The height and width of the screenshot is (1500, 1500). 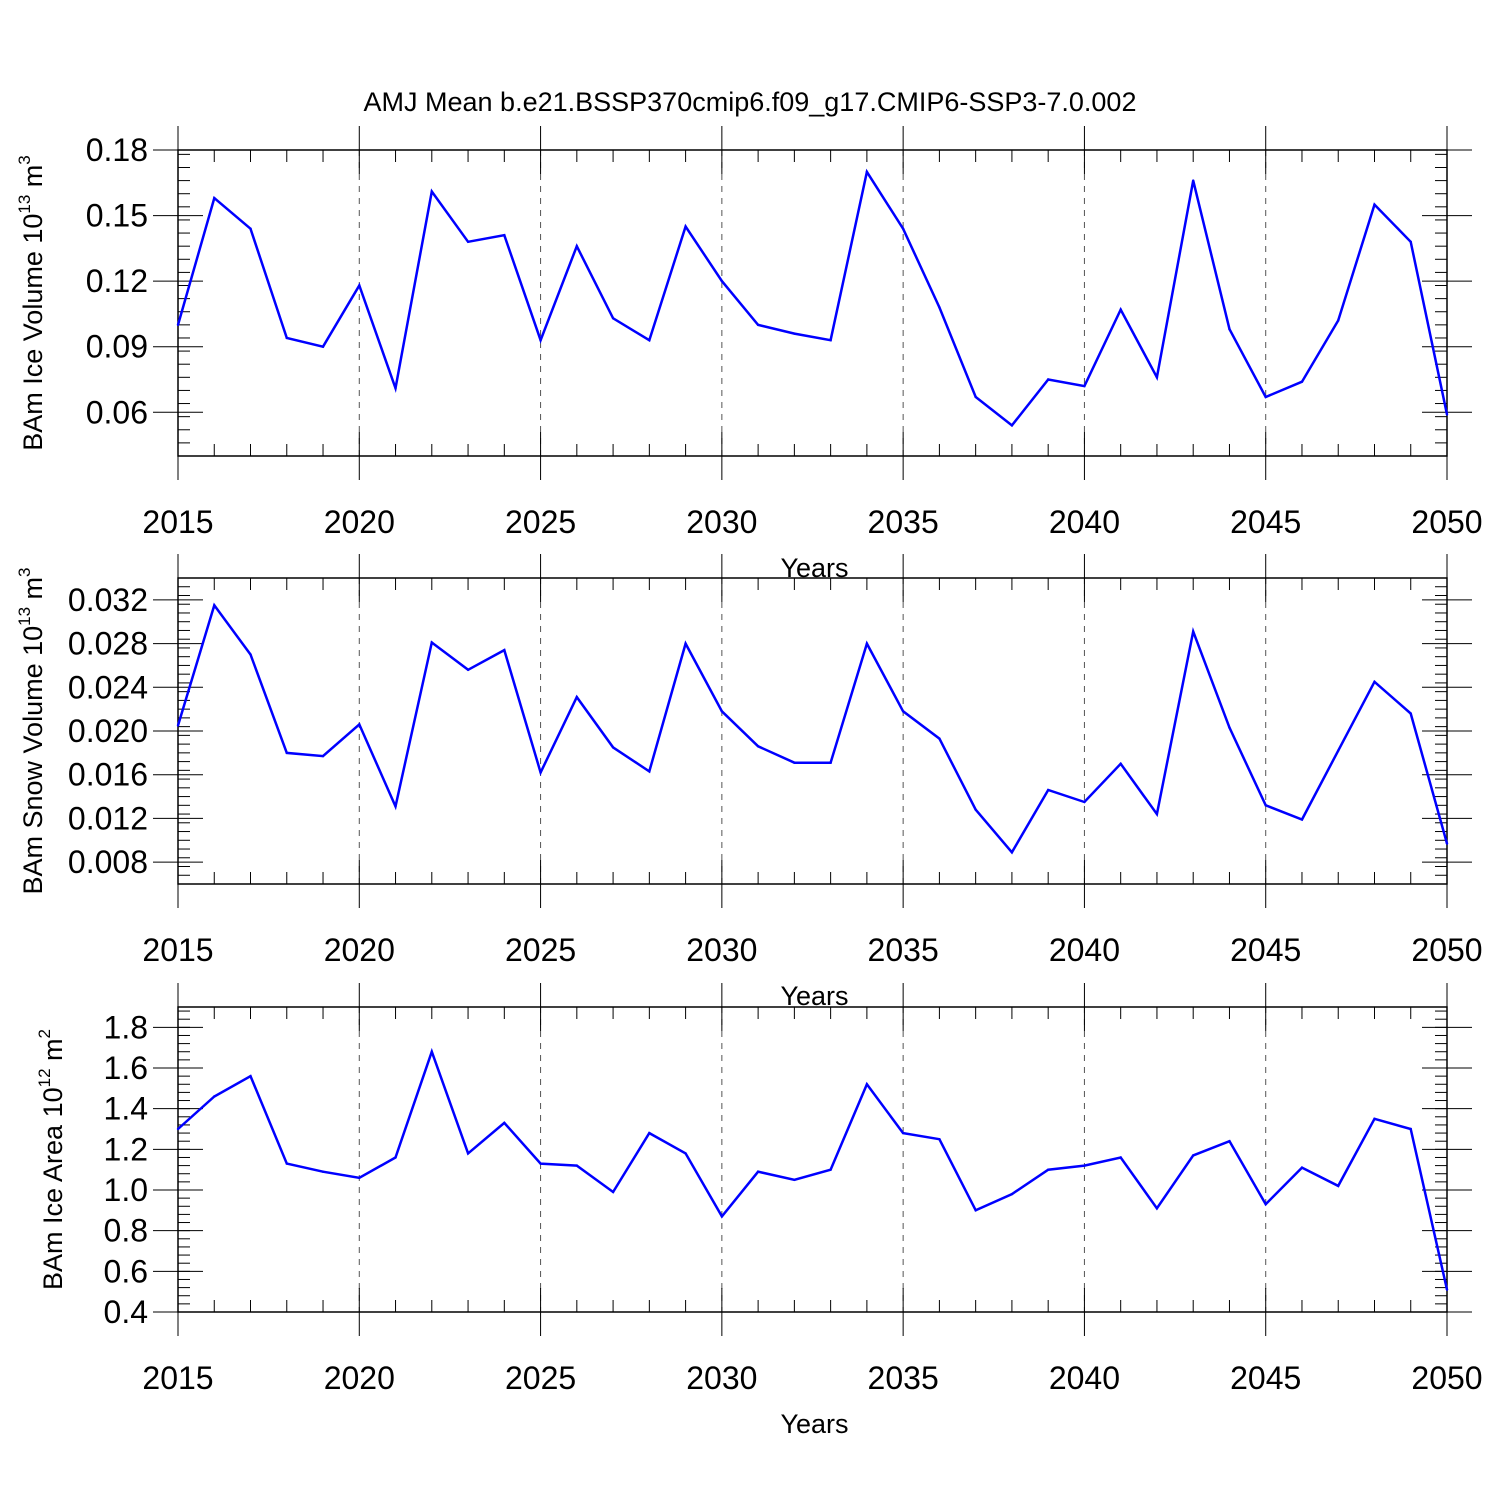 What do you see at coordinates (540, 950) in the screenshot?
I see `x-tick-label: 2025` at bounding box center [540, 950].